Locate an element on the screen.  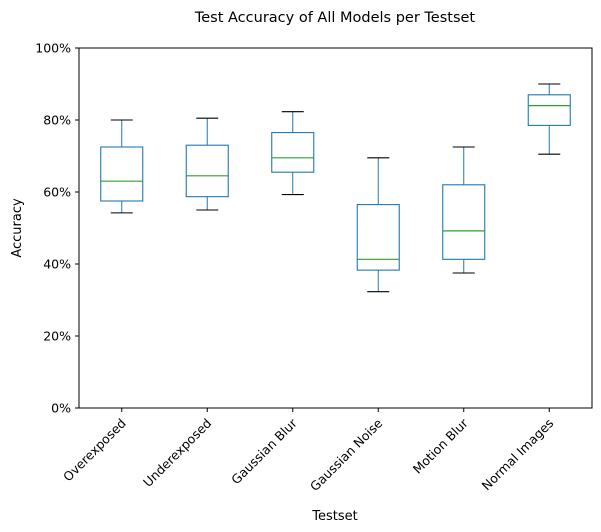
y-axis-label: Accuracy is located at coordinates (17, 228).